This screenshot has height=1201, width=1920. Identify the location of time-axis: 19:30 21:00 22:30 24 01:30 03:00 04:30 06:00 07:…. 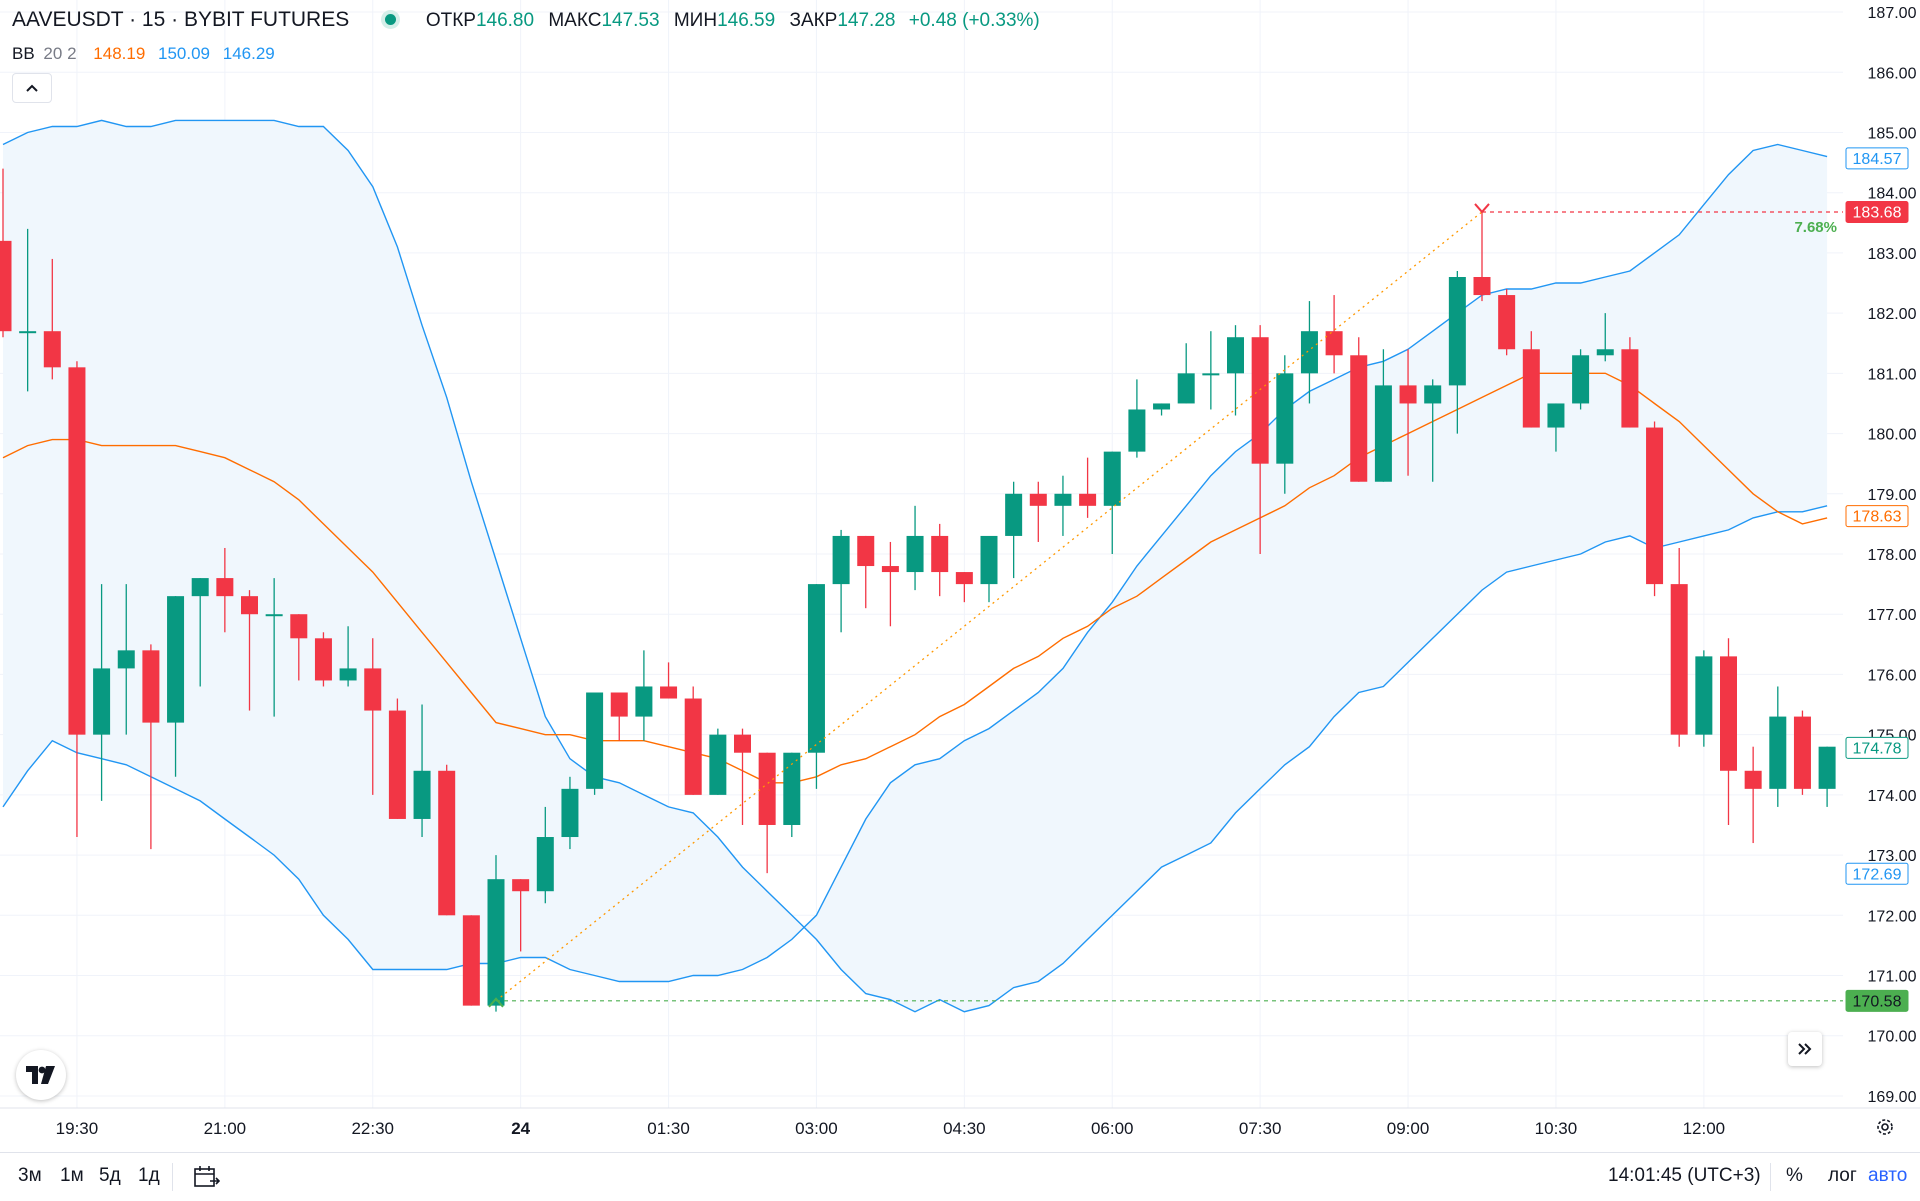
(890, 1128).